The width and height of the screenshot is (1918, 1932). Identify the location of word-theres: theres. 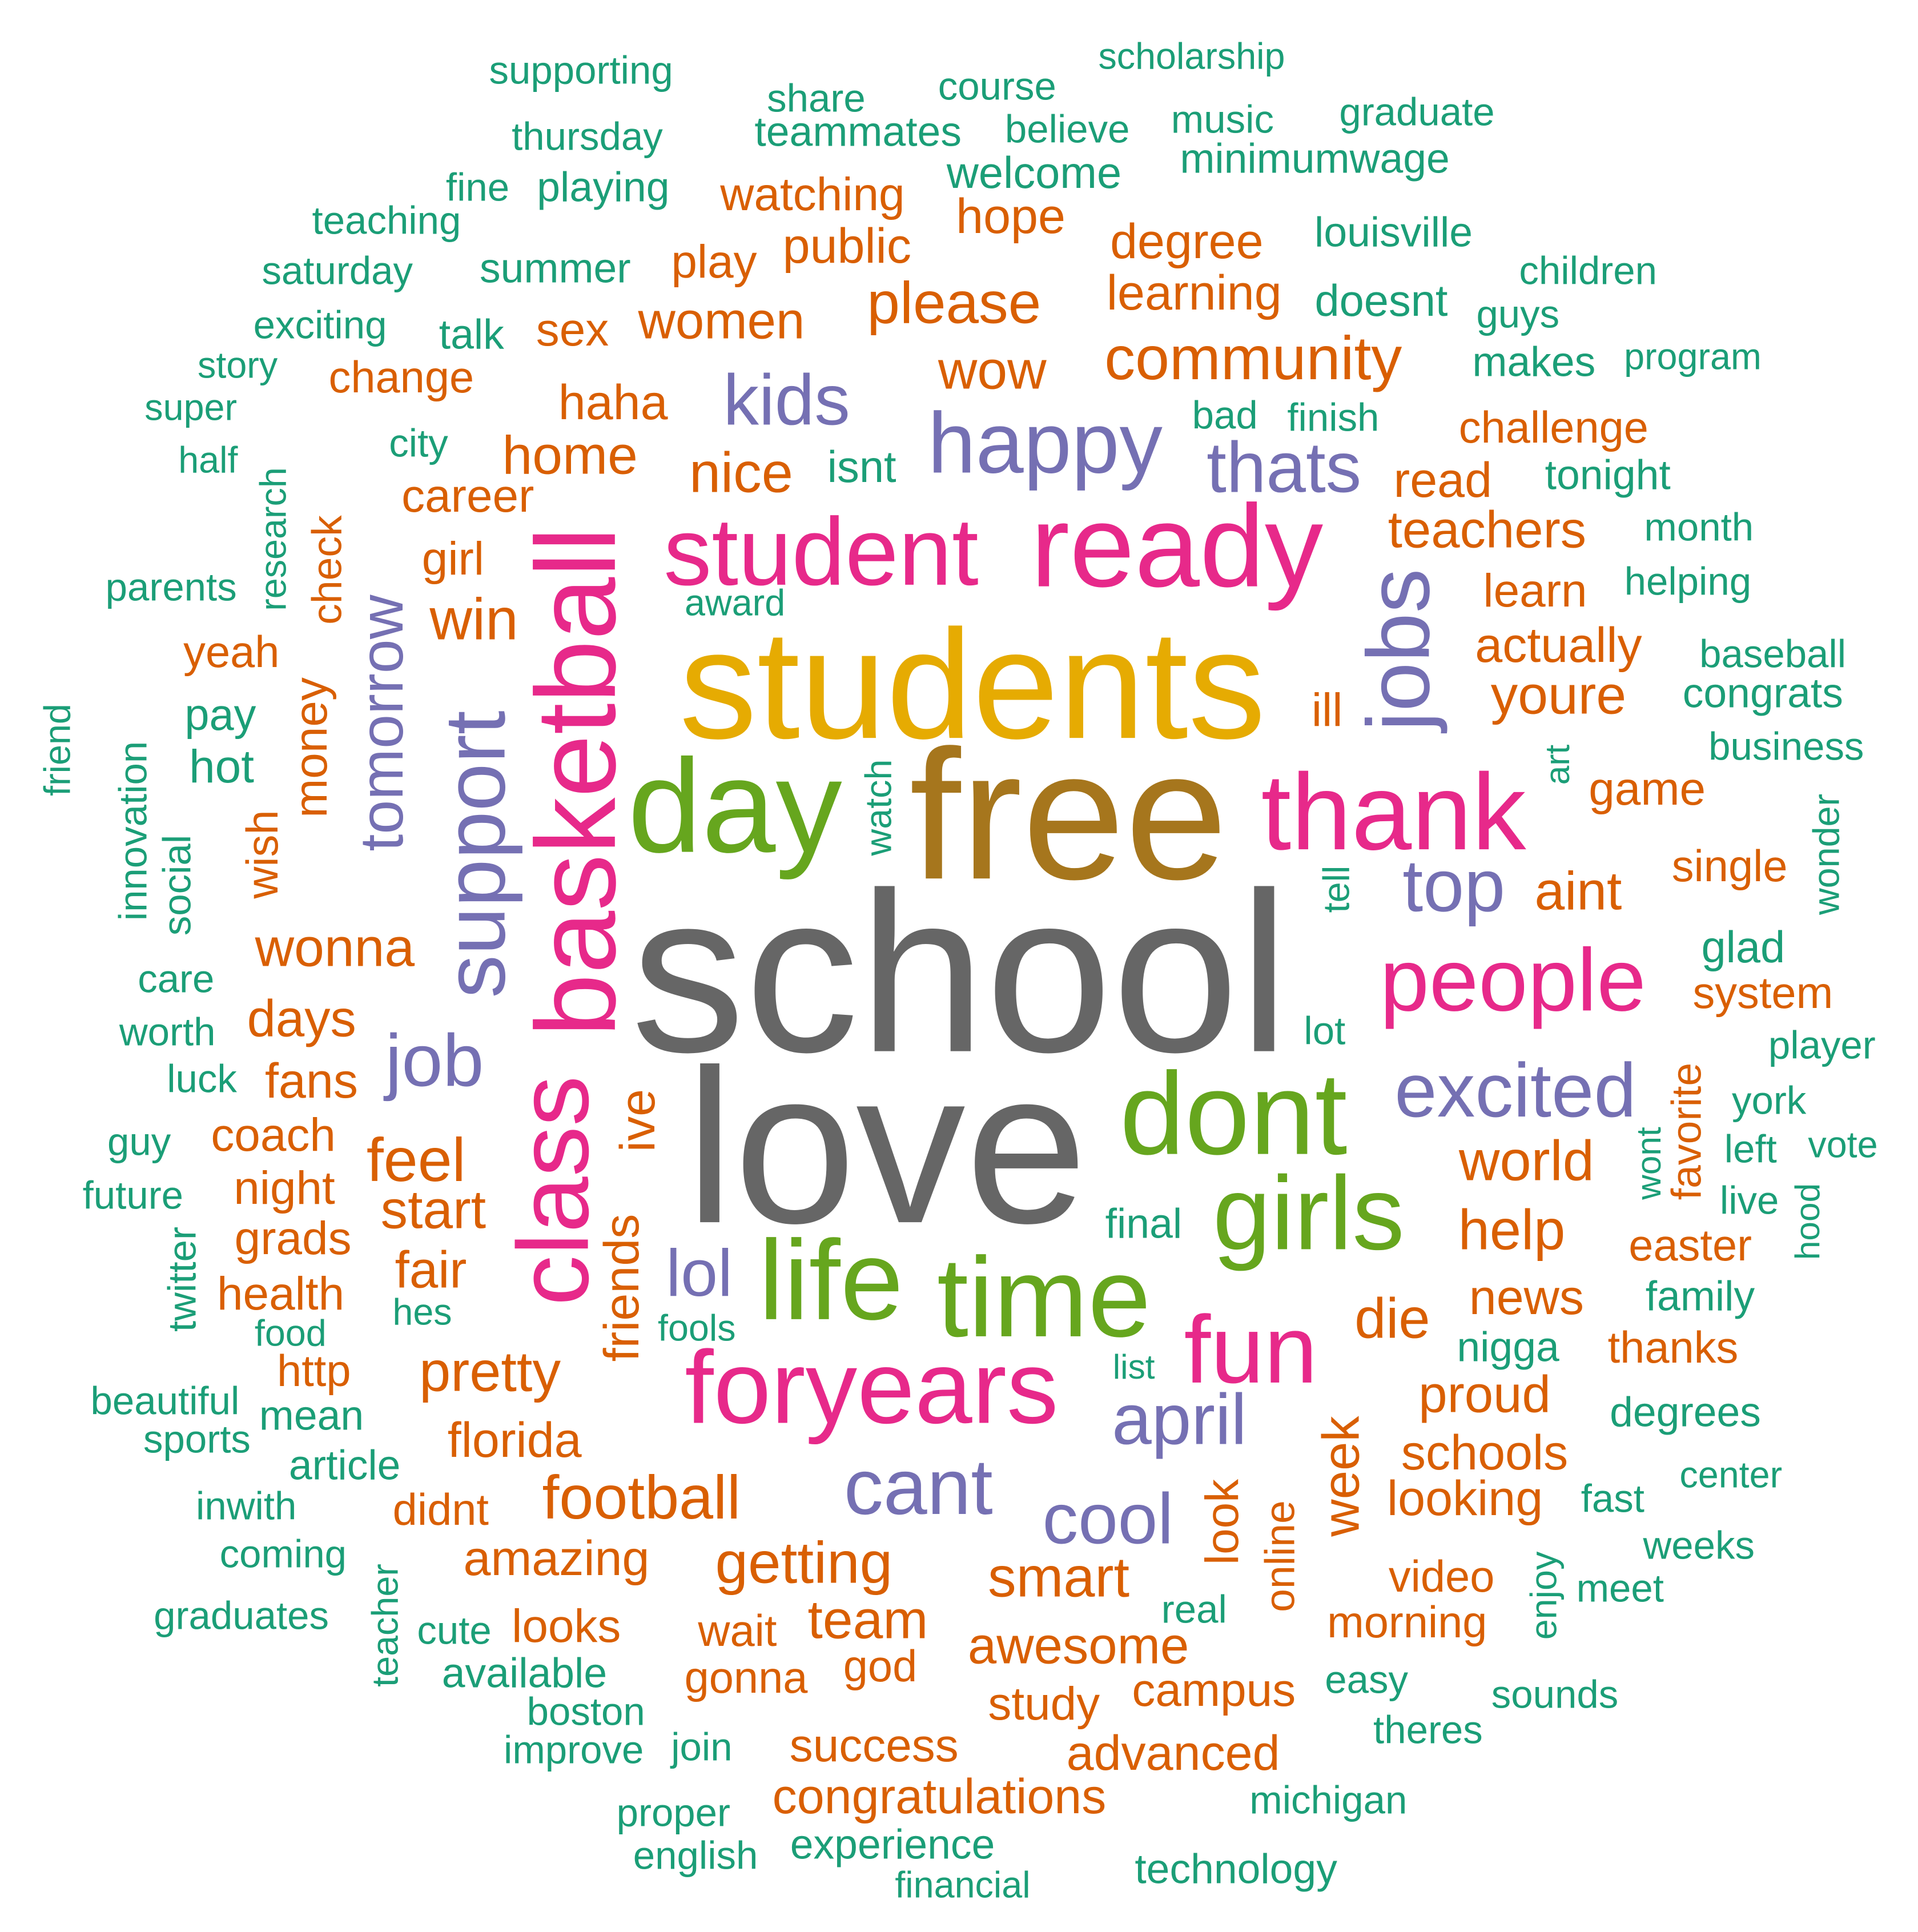
(1428, 1730).